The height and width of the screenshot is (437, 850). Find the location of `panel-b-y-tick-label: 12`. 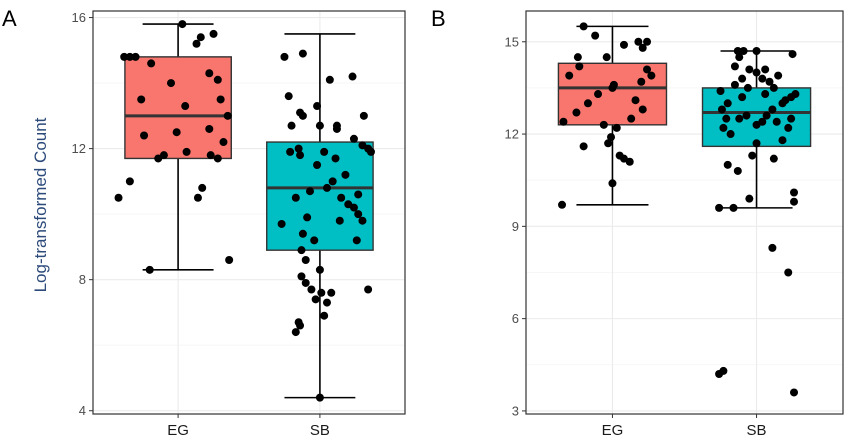

panel-b-y-tick-label: 12 is located at coordinates (512, 134).